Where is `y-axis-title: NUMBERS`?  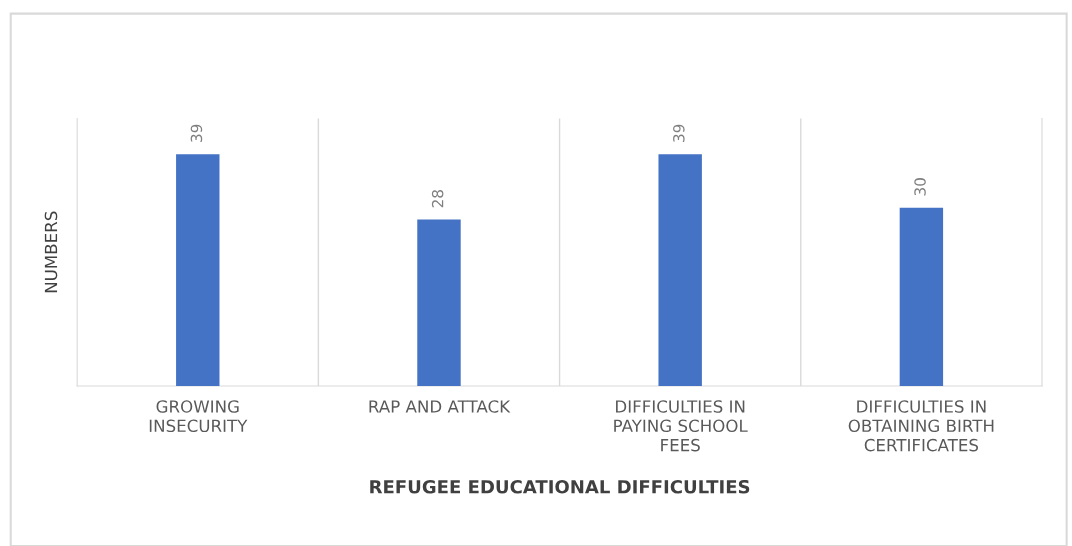
y-axis-title: NUMBERS is located at coordinates (51, 252).